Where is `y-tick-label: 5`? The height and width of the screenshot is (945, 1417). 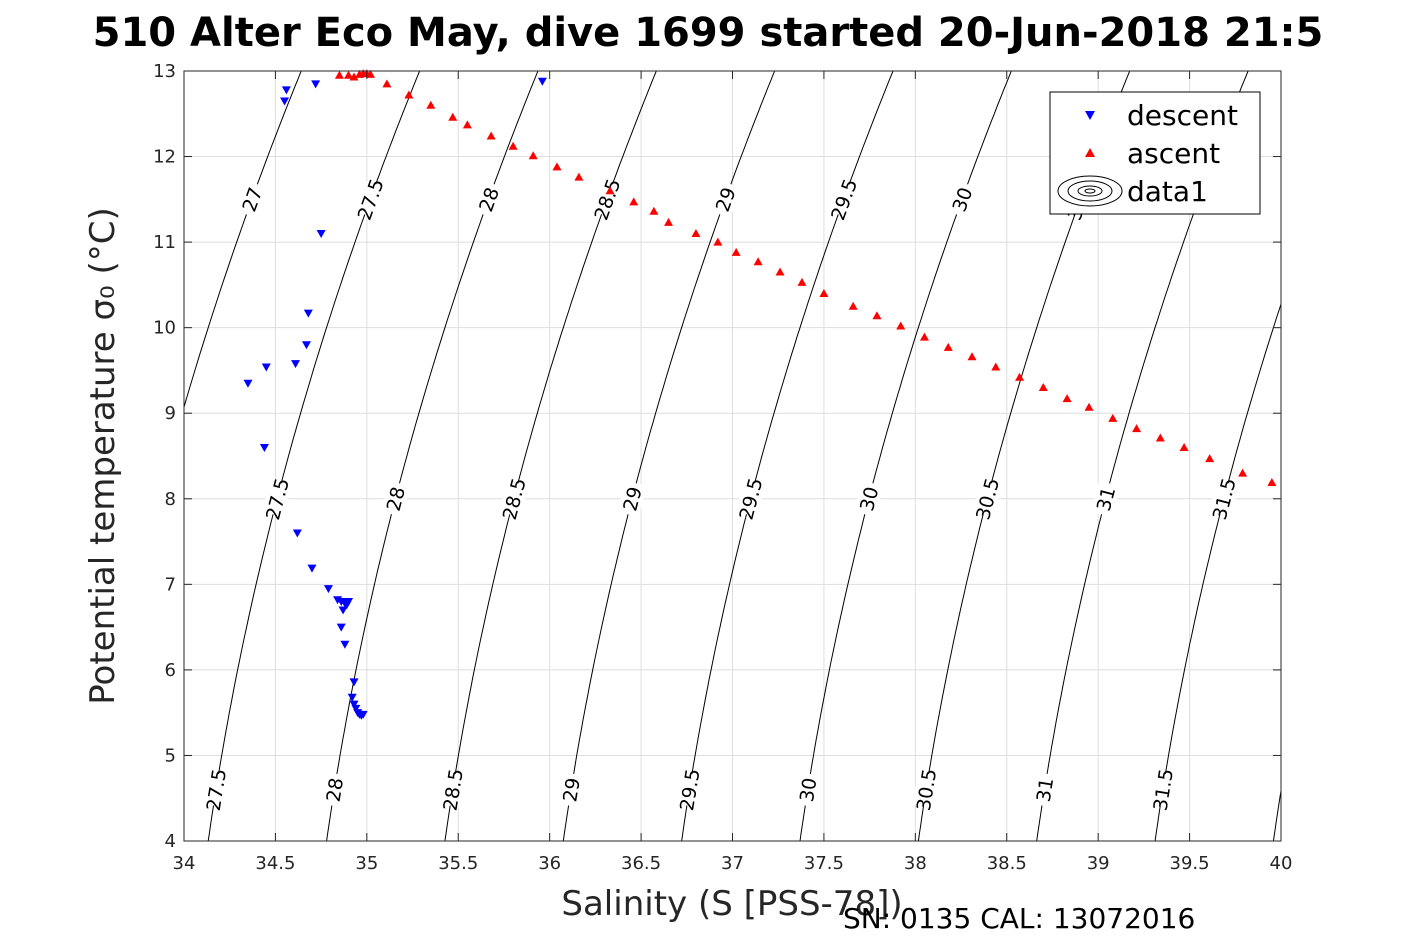
y-tick-label: 5 is located at coordinates (170, 755).